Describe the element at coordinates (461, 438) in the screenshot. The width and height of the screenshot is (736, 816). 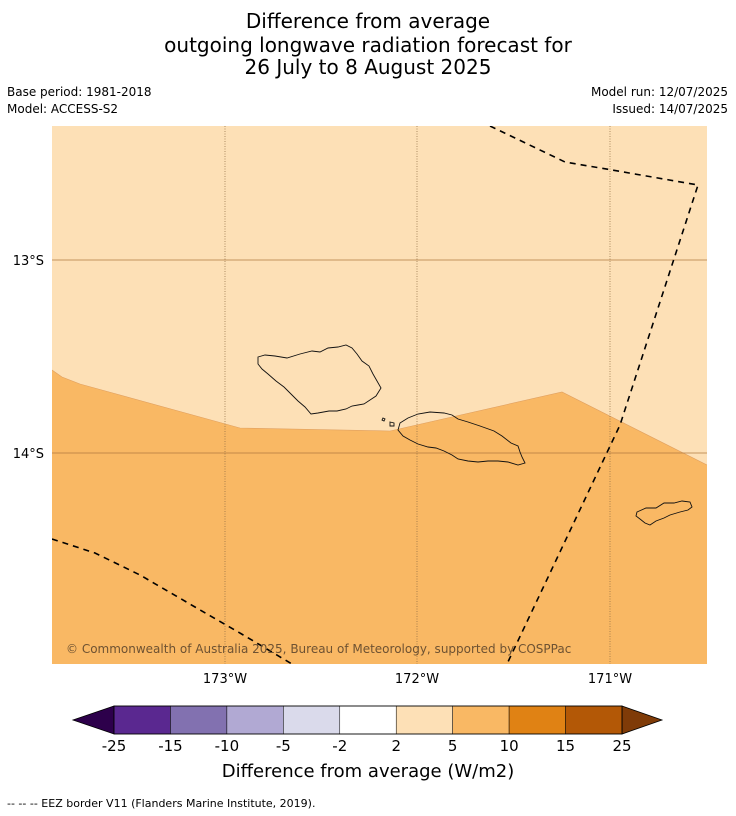
I see `upolu-island` at that location.